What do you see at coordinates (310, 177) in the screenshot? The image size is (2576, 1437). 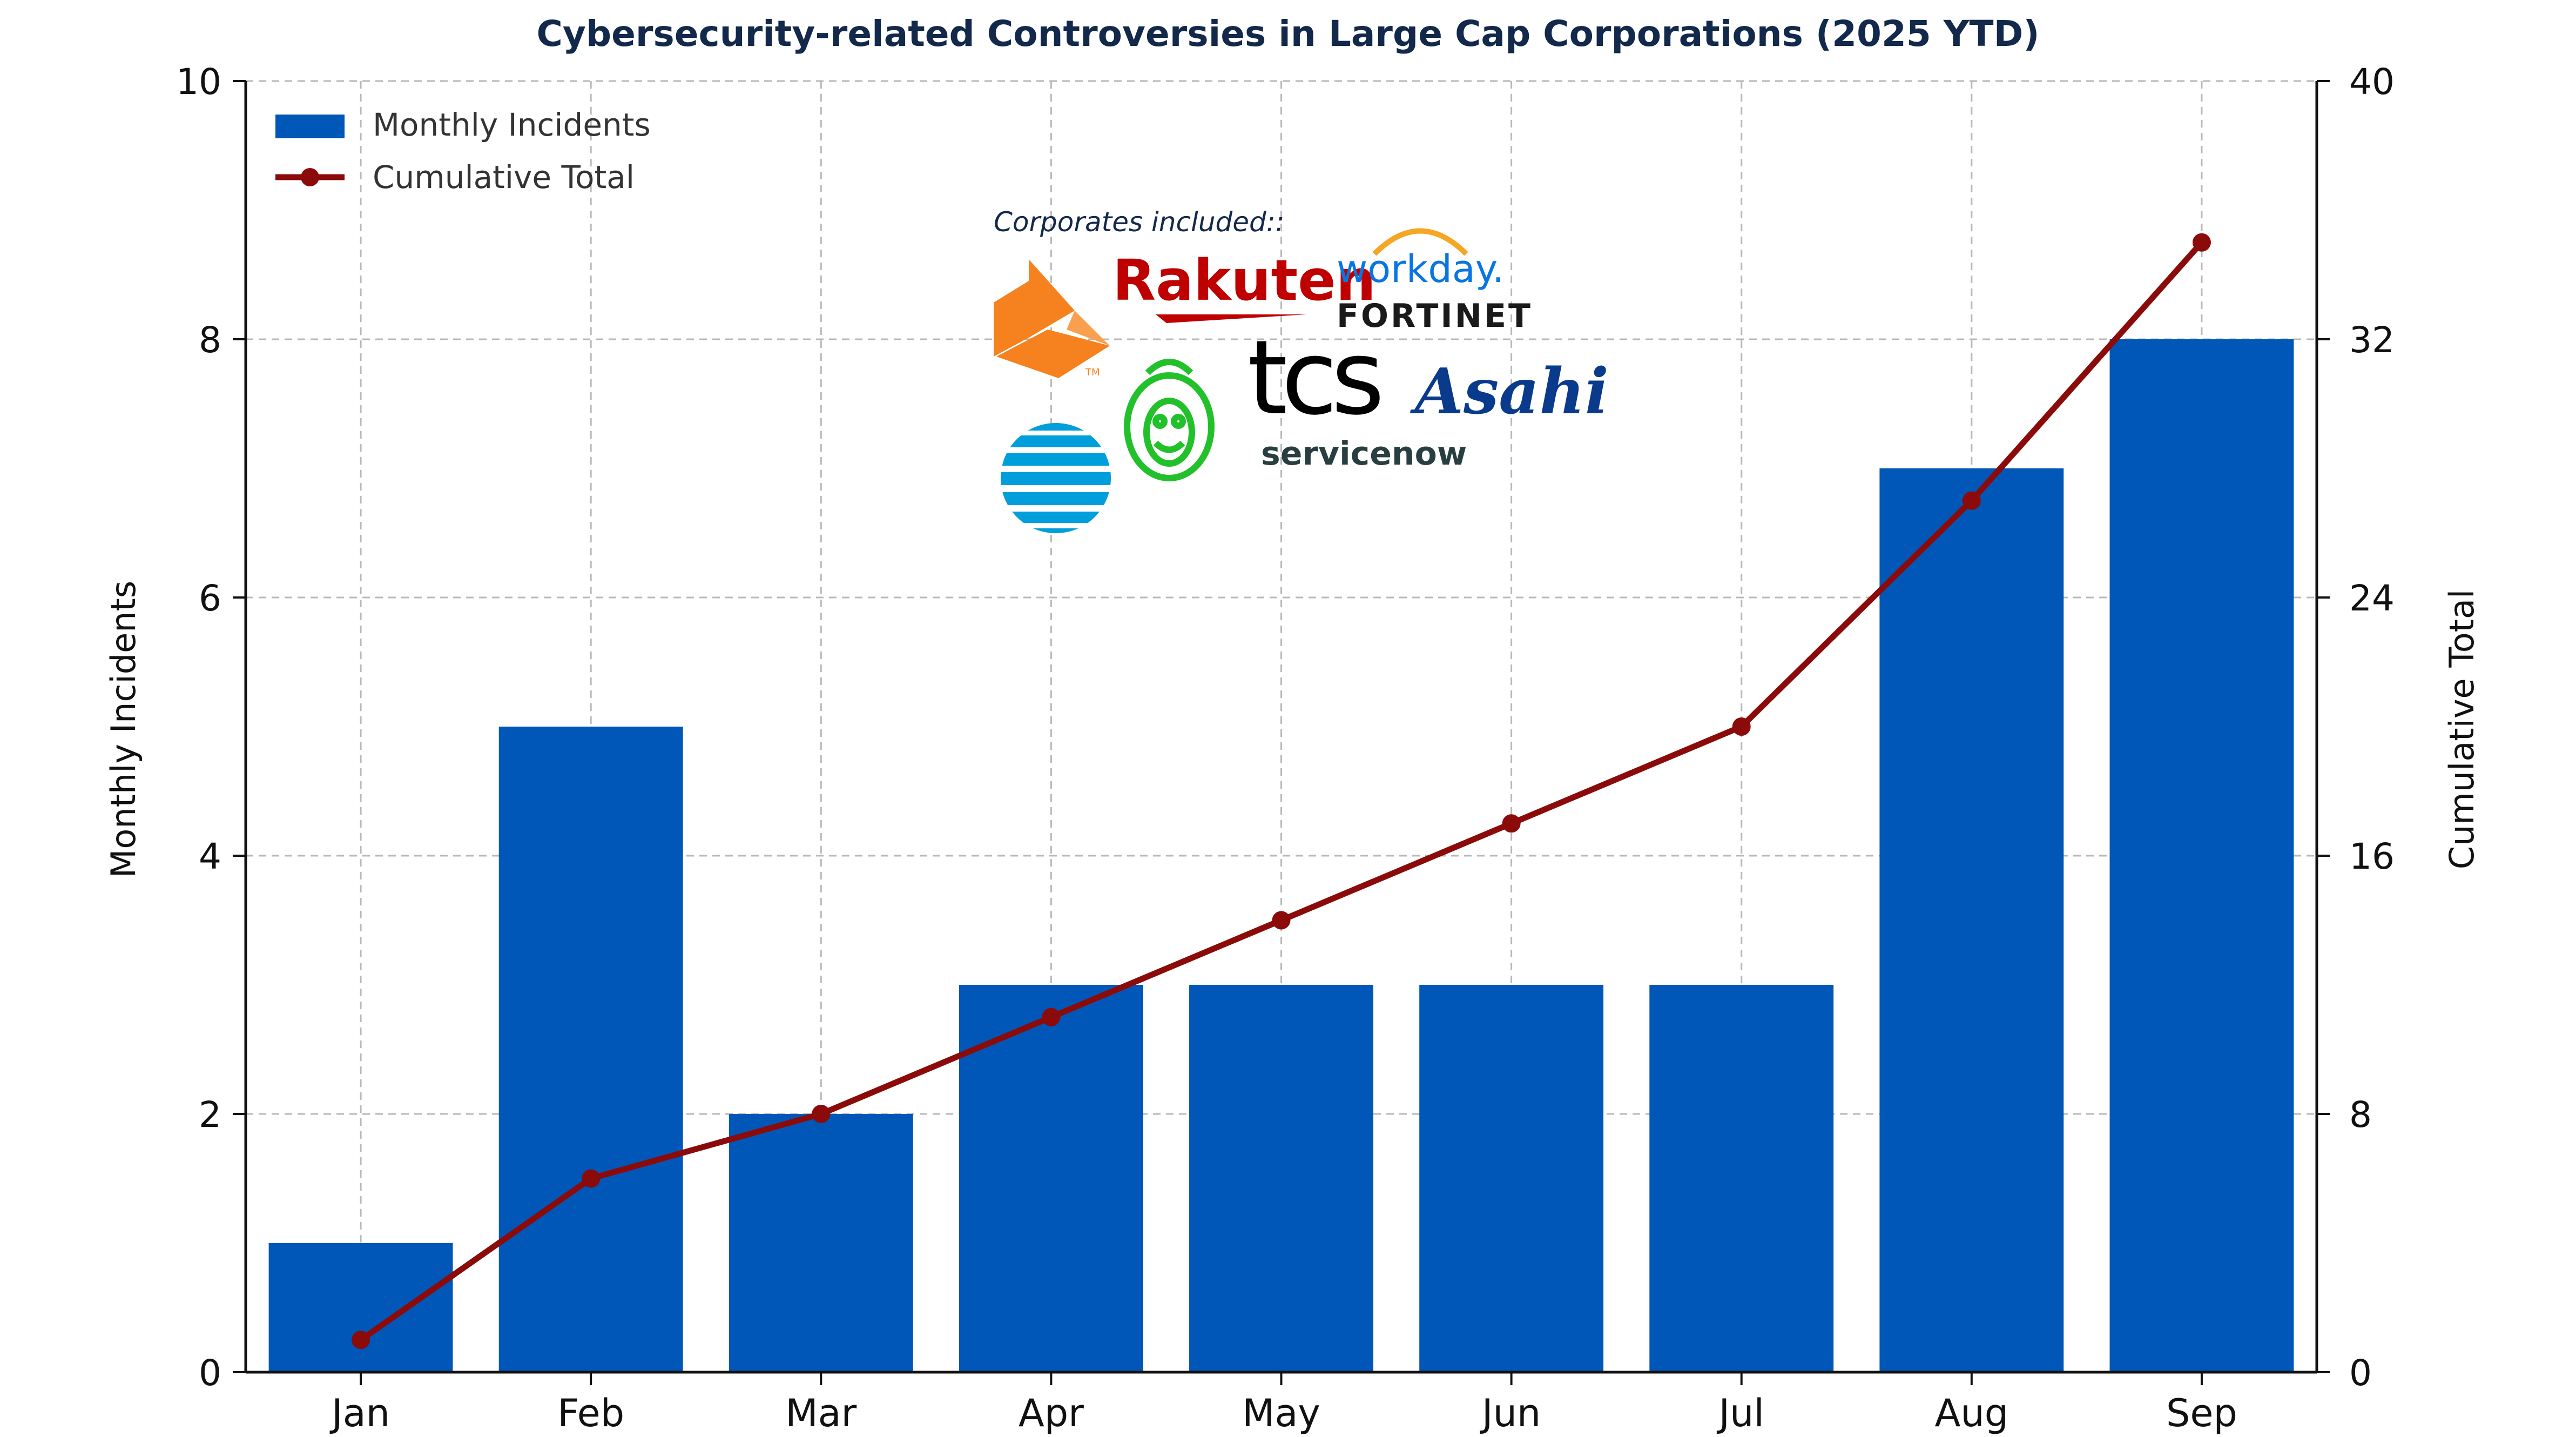 I see `legend-marker-cumulative` at bounding box center [310, 177].